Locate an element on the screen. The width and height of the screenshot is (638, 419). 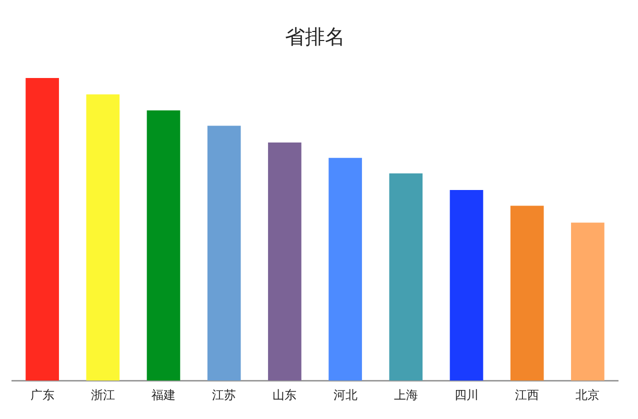
x-tick-label: 江西 is located at coordinates (527, 395).